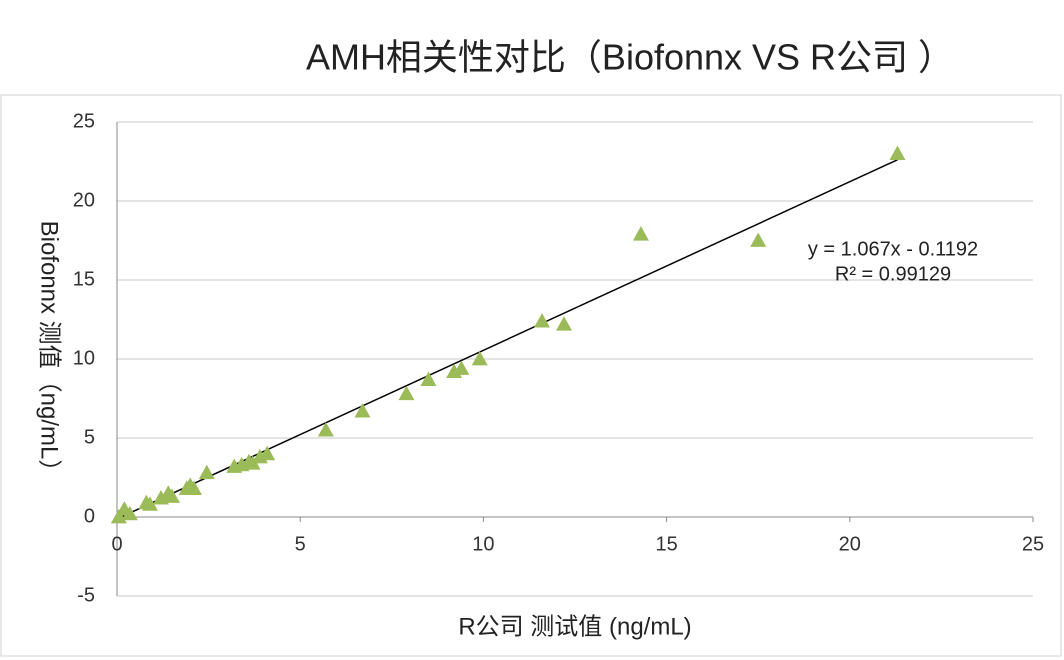 The image size is (1064, 660). Describe the element at coordinates (86, 595) in the screenshot. I see `y-tick-label: -5` at that location.